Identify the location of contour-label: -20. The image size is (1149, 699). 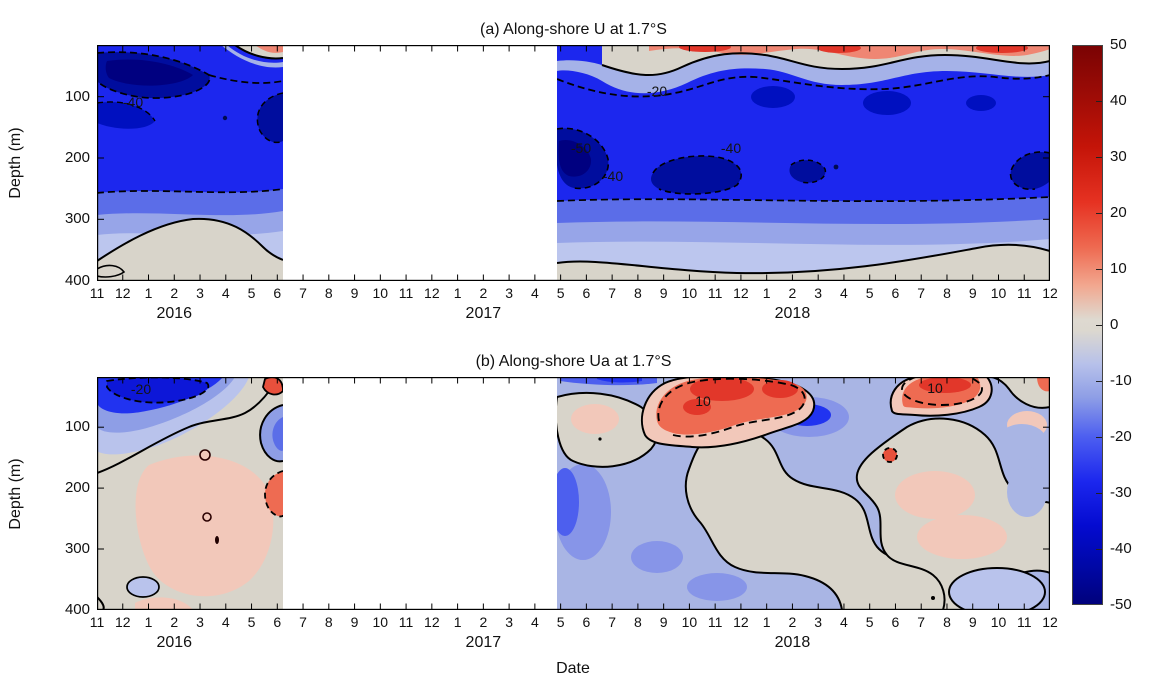
(657, 91).